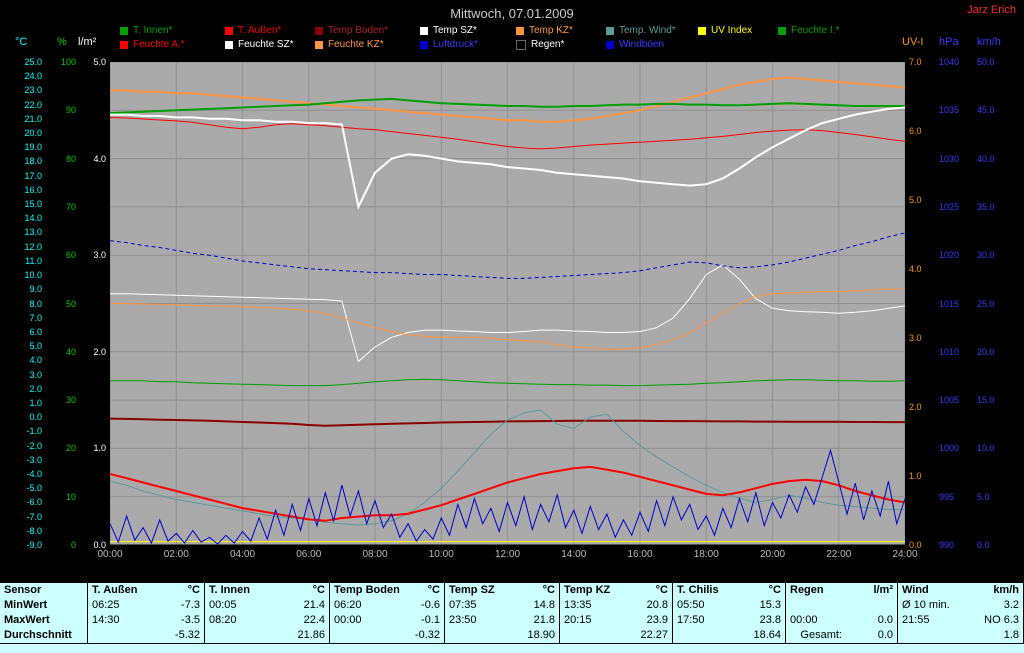 This screenshot has height=653, width=1024. What do you see at coordinates (986, 448) in the screenshot?
I see `axis-tick-kmh: 10.0` at bounding box center [986, 448].